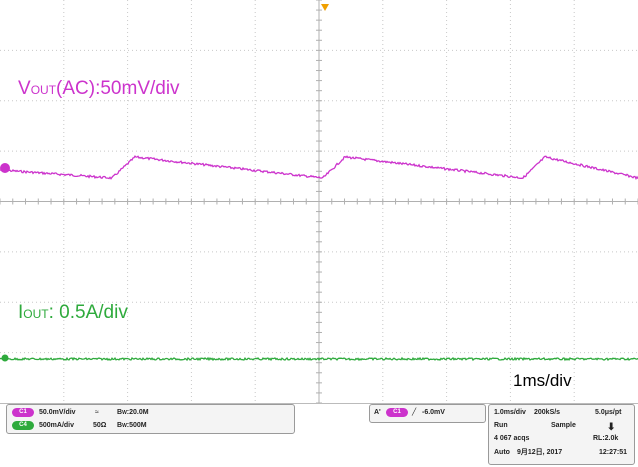  What do you see at coordinates (502, 452) in the screenshot?
I see `acq-trigger-mode: Auto` at bounding box center [502, 452].